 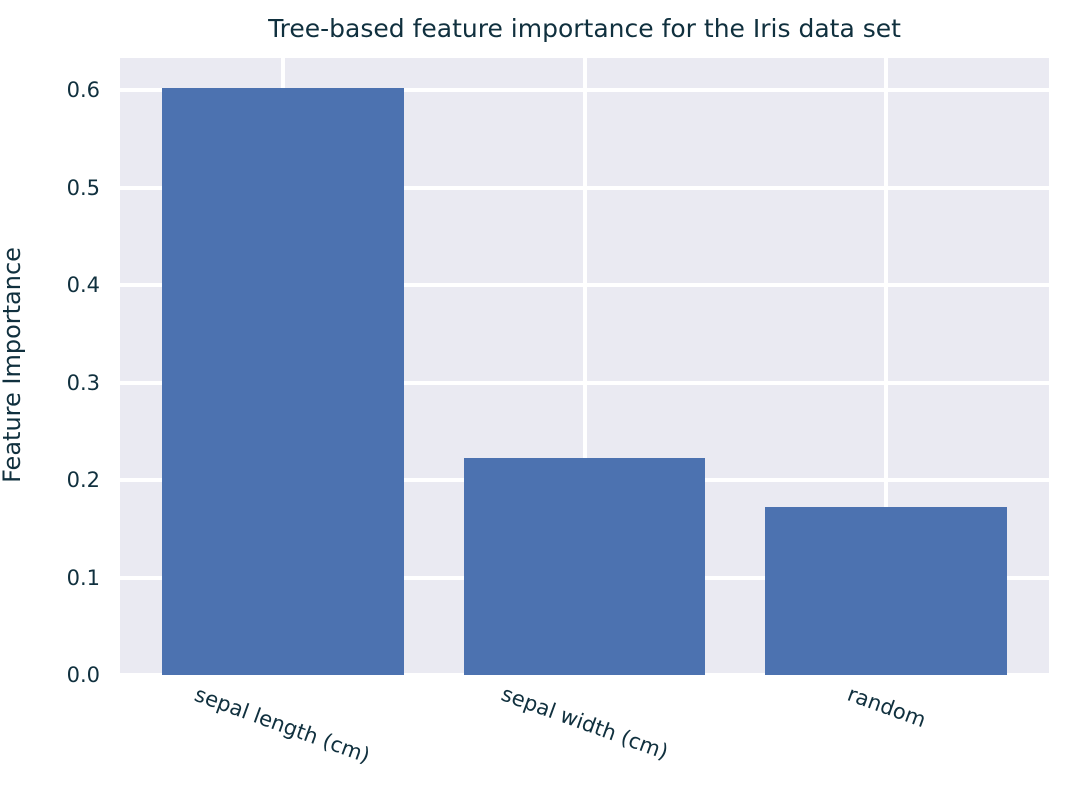 What do you see at coordinates (83, 577) in the screenshot?
I see `y-tick-label: 0.1` at bounding box center [83, 577].